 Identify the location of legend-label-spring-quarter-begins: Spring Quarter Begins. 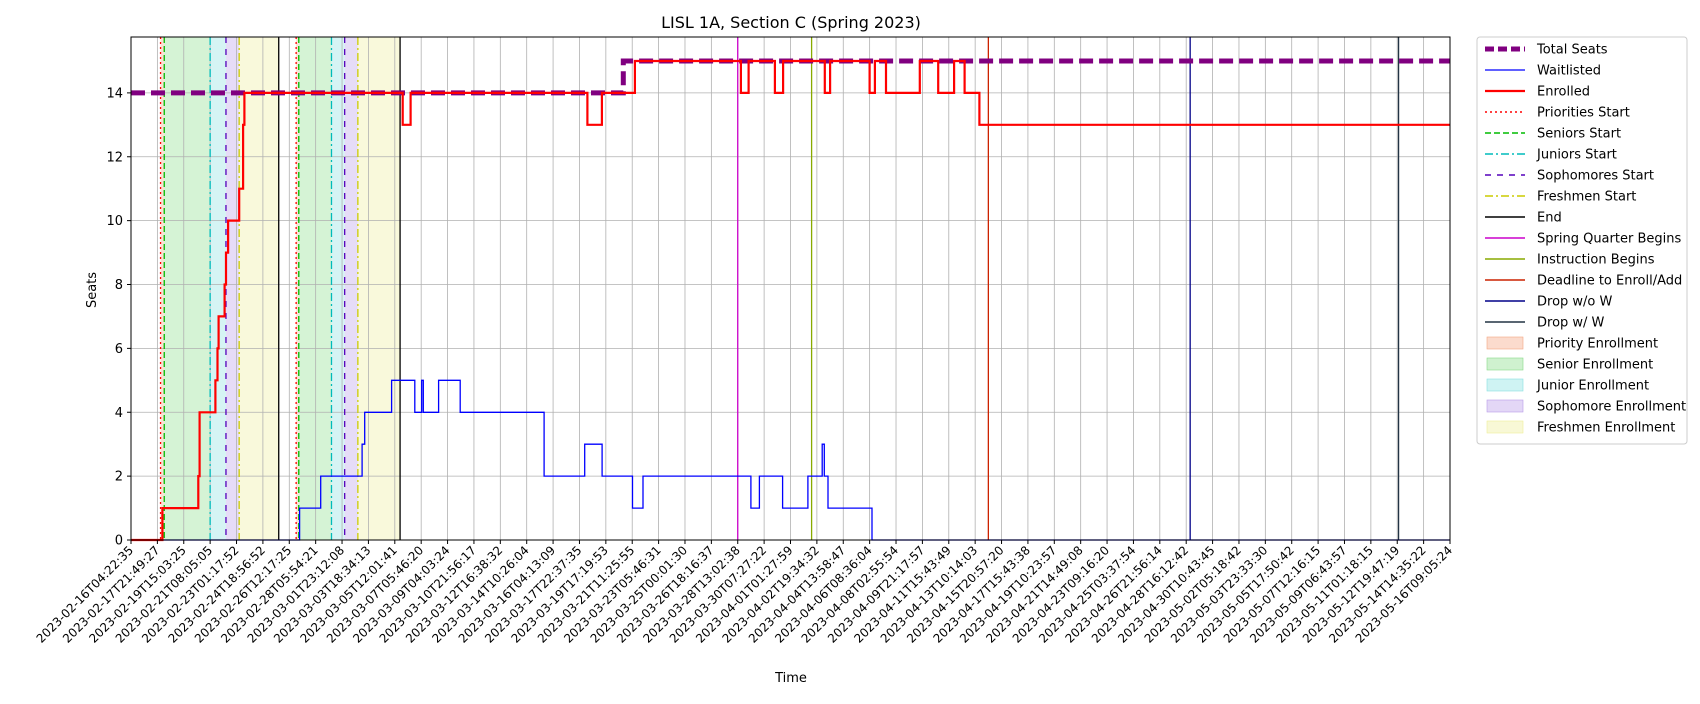
(1609, 239).